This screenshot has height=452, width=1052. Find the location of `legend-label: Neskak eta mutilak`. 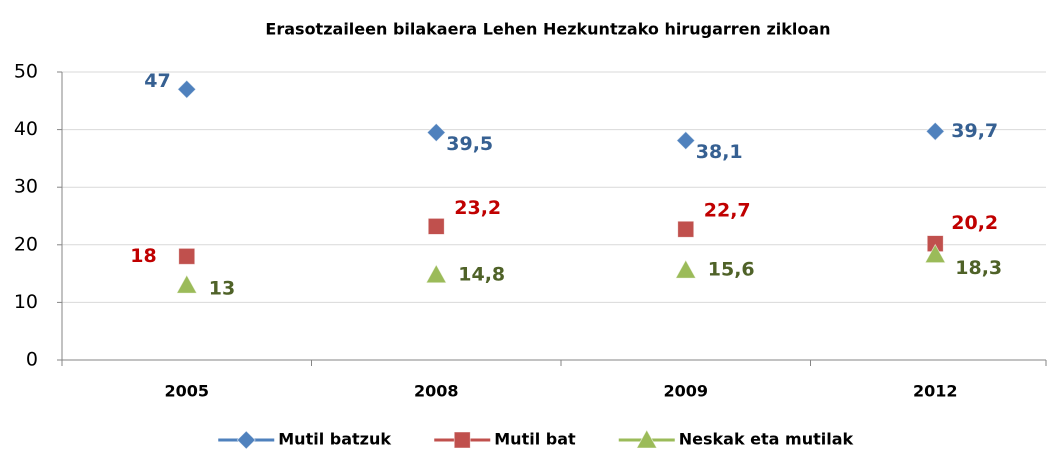

legend-label: Neskak eta mutilak is located at coordinates (766, 439).